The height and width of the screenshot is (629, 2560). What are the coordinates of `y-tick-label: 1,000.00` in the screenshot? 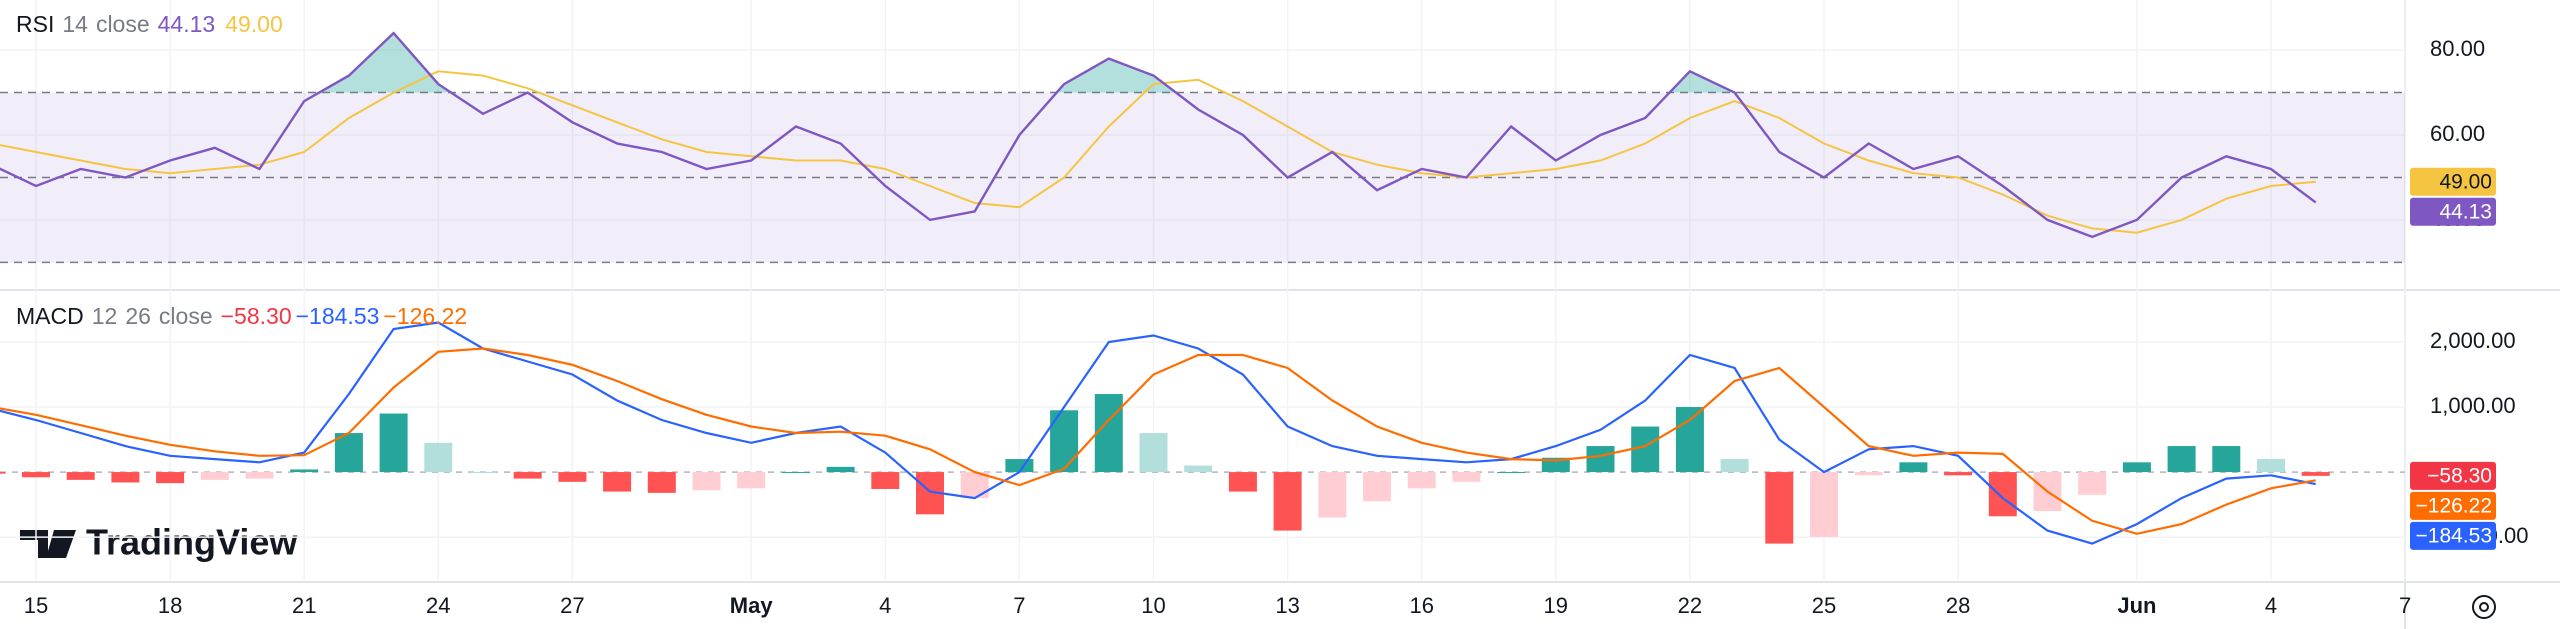 It's located at (2473, 405).